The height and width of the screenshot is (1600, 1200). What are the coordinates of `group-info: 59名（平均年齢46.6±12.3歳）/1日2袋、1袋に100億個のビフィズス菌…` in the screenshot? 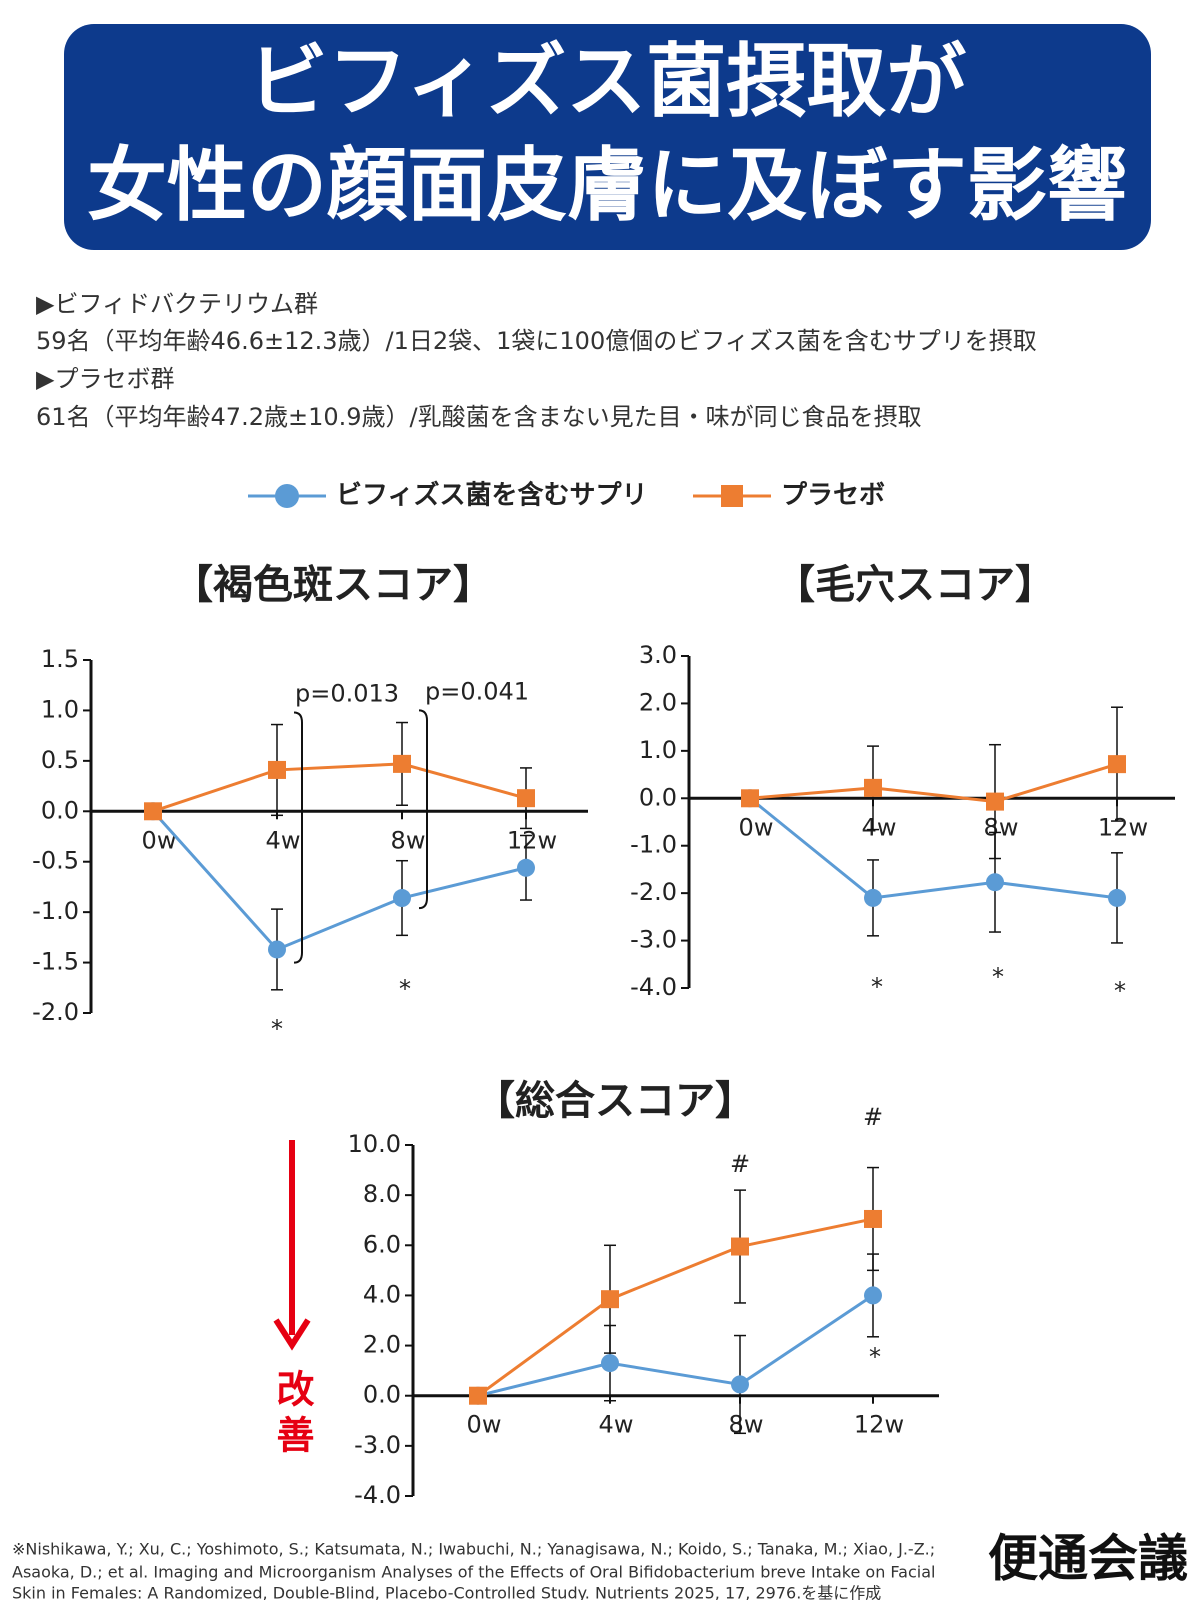 It's located at (536, 341).